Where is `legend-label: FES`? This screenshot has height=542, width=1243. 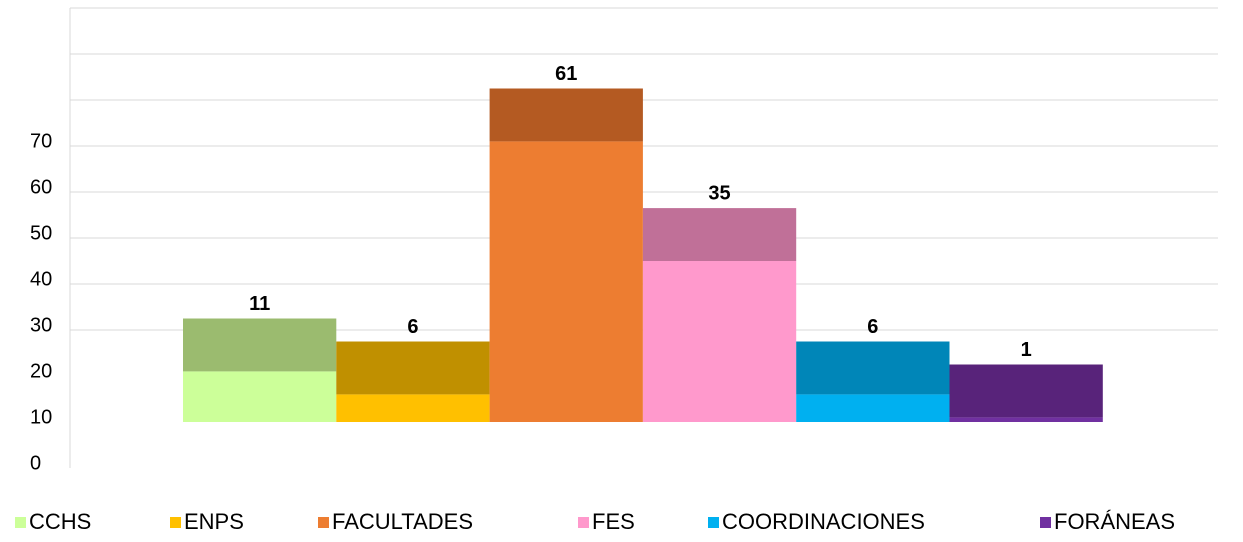
legend-label: FES is located at coordinates (613, 521).